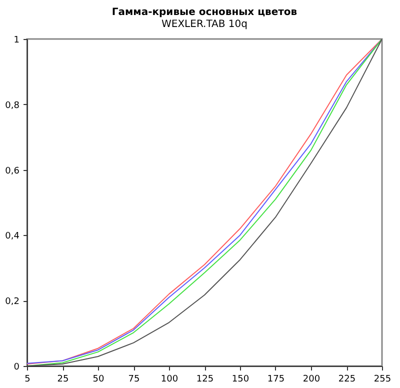 This screenshot has width=400, height=388. I want to click on y-tick-label: 0,4, so click(12, 237).